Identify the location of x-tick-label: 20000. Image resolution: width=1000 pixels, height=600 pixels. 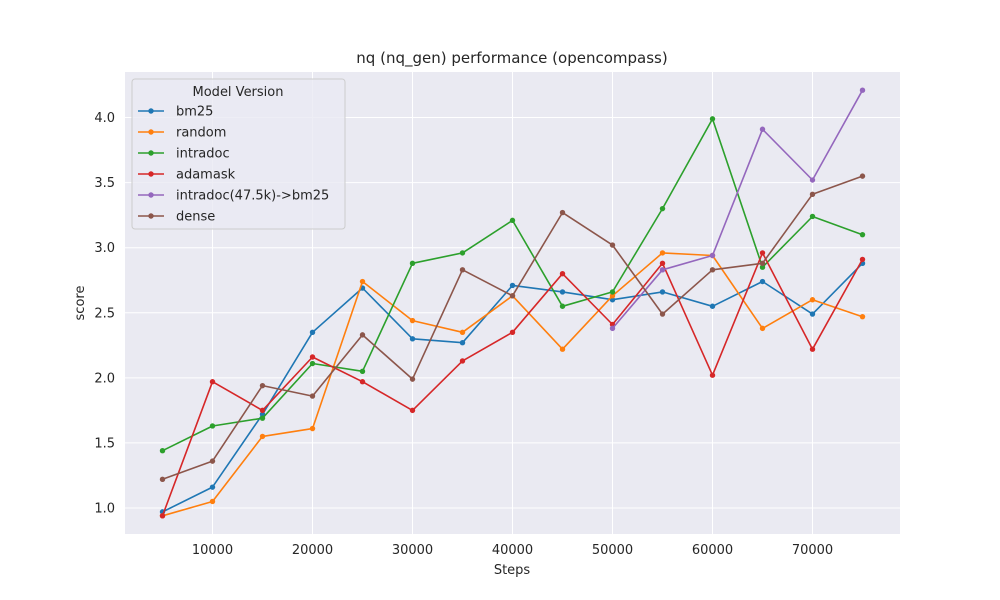
(312, 550).